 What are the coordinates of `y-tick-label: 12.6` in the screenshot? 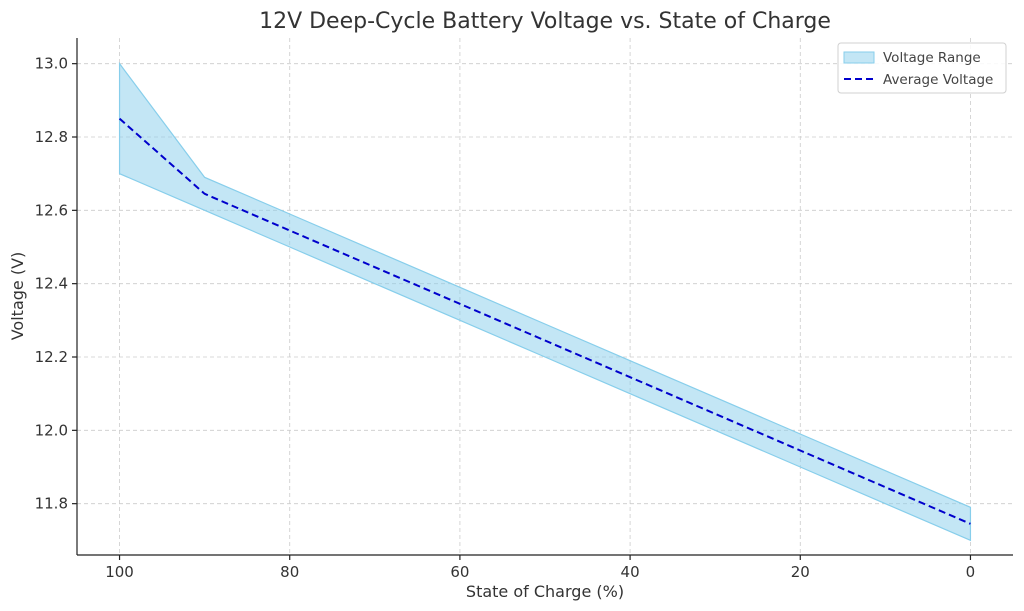 It's located at (51, 210).